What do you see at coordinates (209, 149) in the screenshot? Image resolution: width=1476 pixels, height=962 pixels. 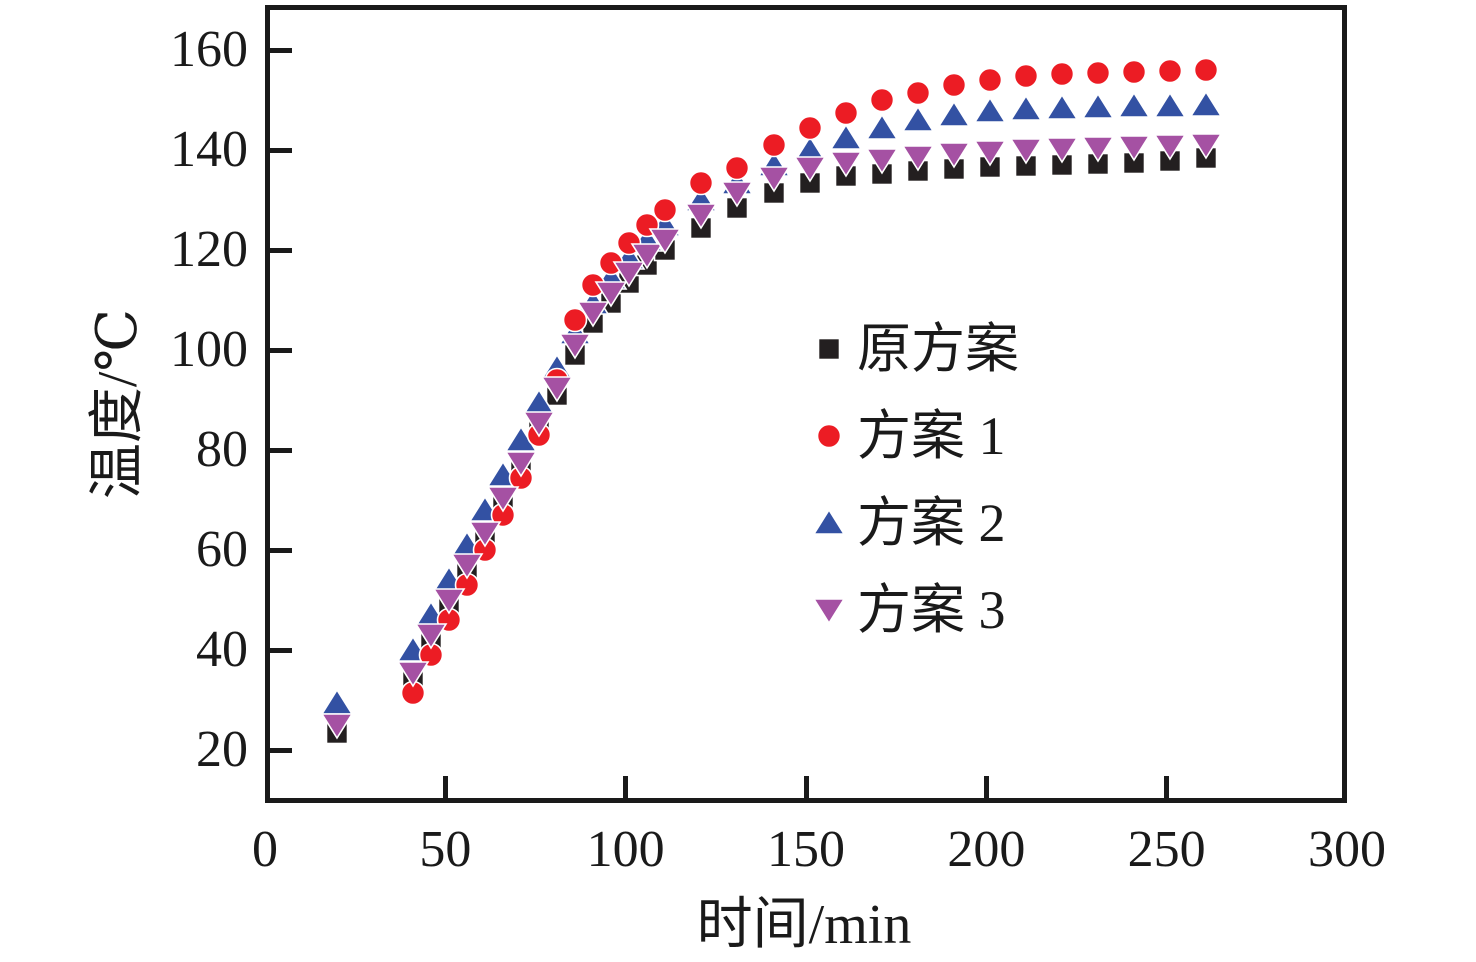 I see `y-tick-label: 140` at bounding box center [209, 149].